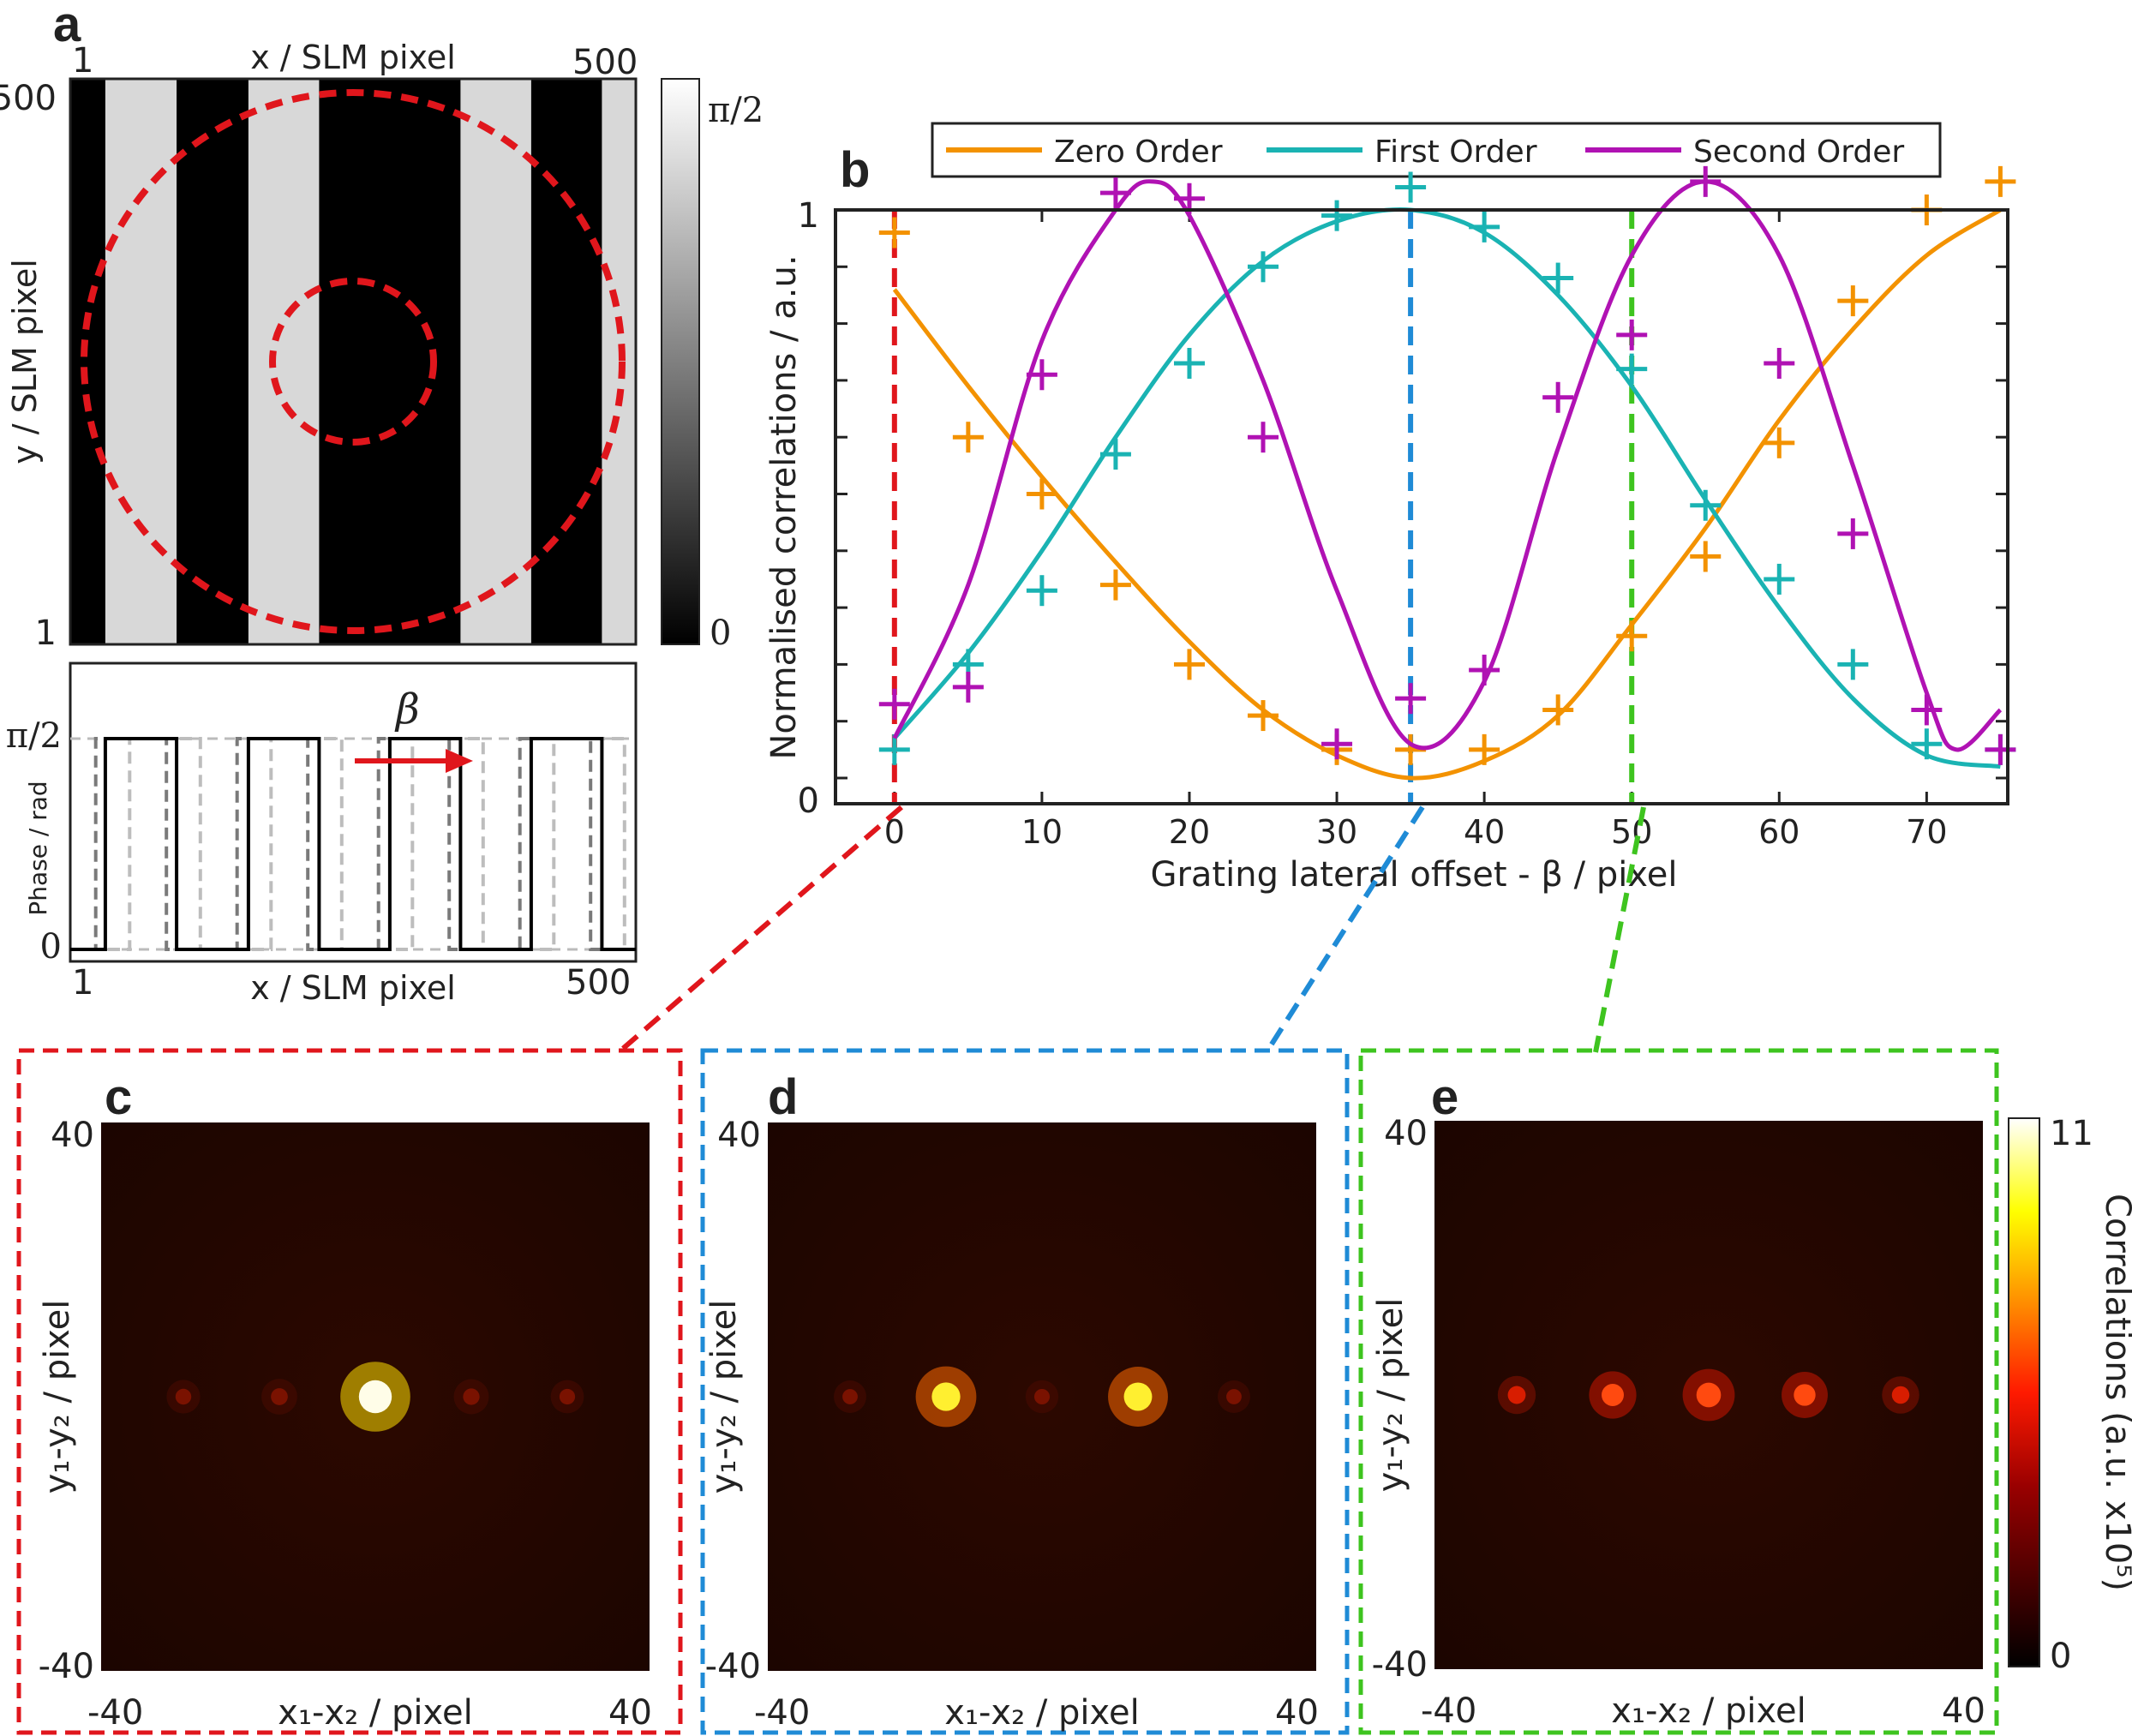 This screenshot has width=2132, height=1736. Describe the element at coordinates (66, 1666) in the screenshot. I see `heatmap-y-tick-bottom: -40` at that location.